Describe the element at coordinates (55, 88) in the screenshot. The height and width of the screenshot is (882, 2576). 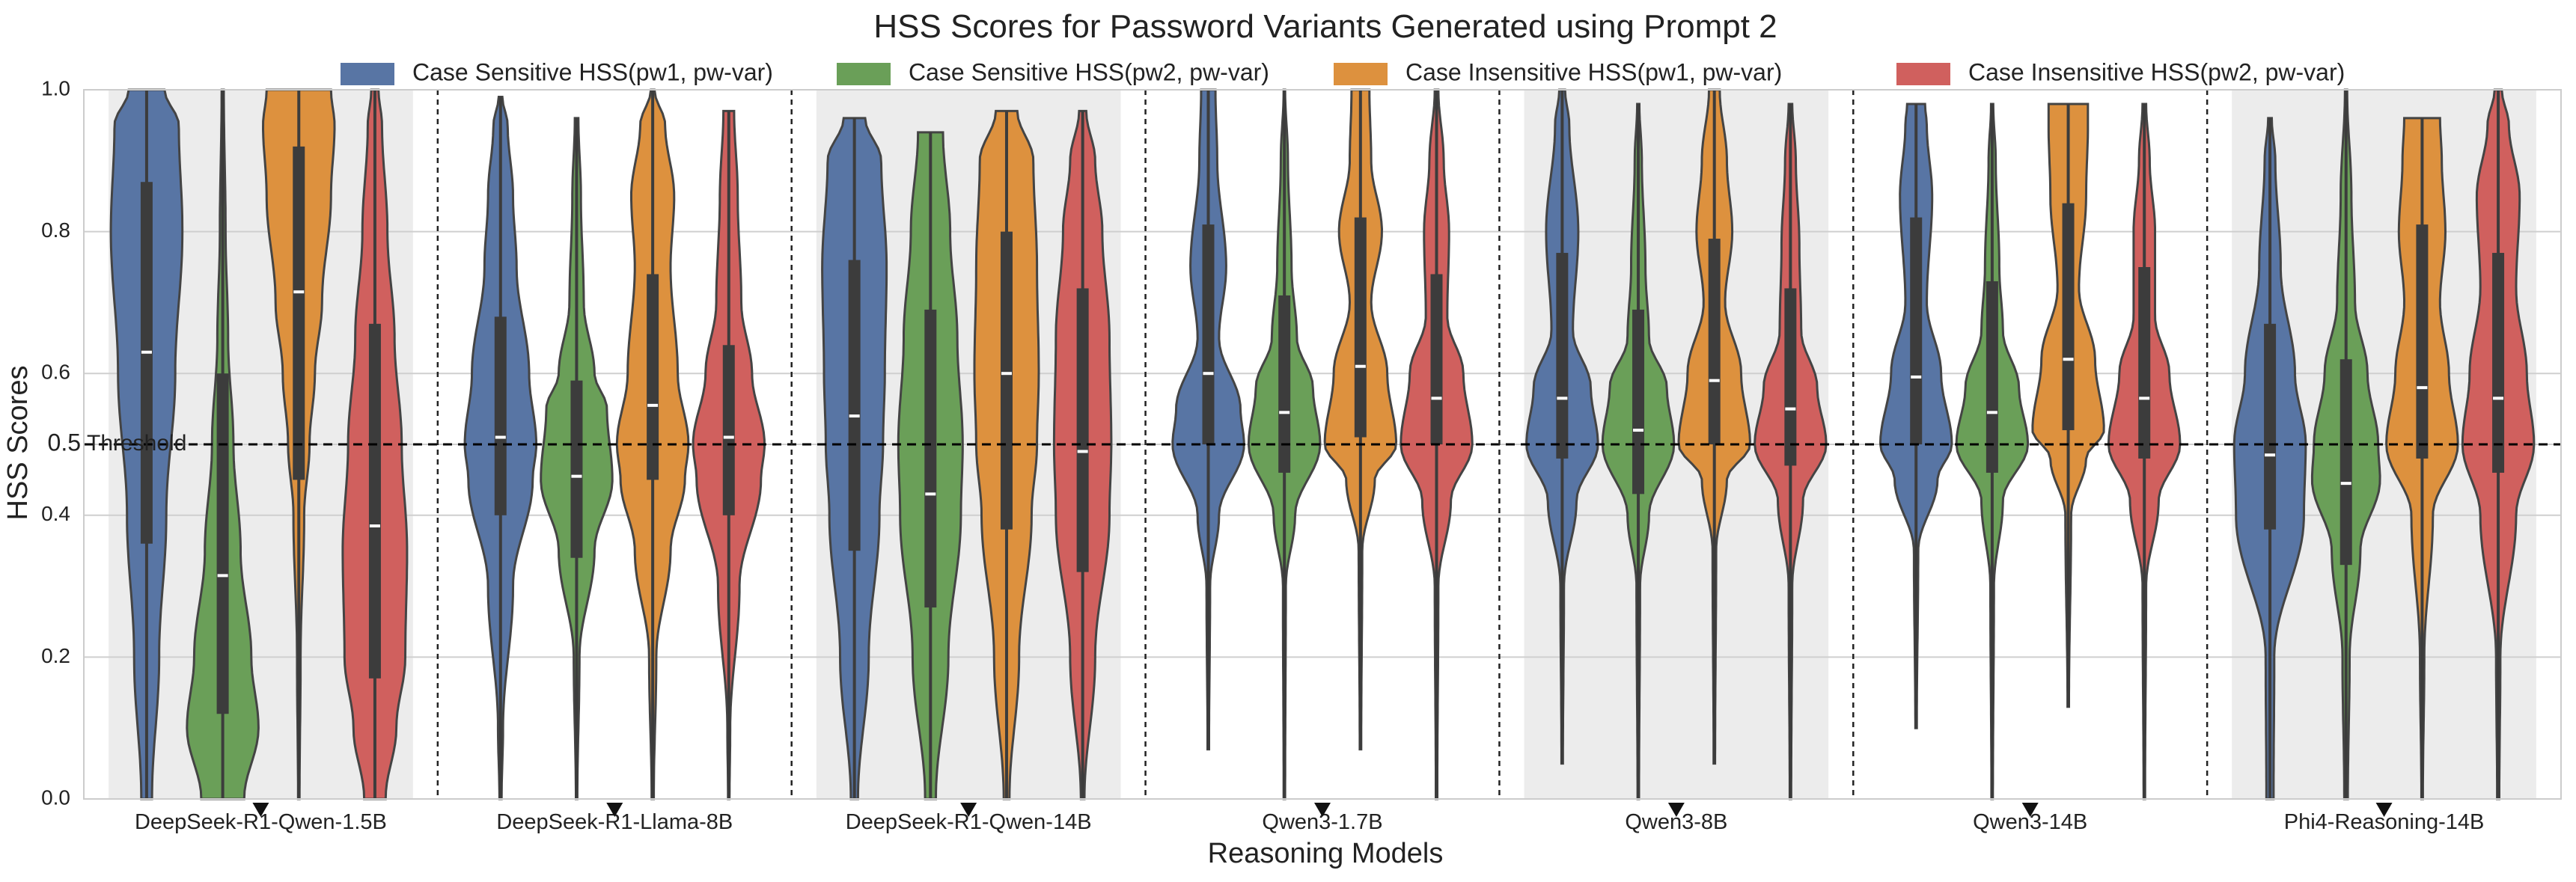
I see `y-tick-label: 1.0` at that location.